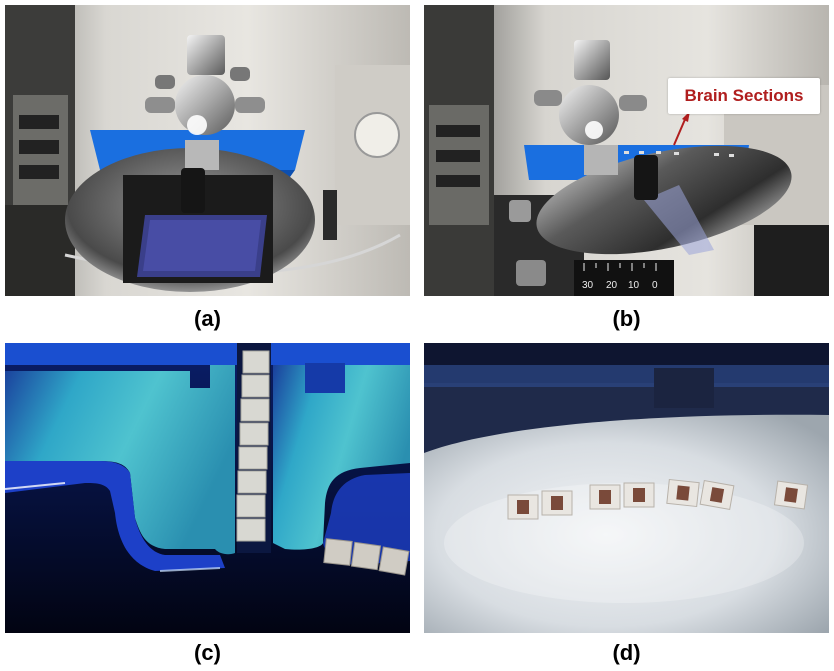 The height and width of the screenshot is (671, 834). What do you see at coordinates (207, 652) in the screenshot?
I see `caption-c: (c)` at bounding box center [207, 652].